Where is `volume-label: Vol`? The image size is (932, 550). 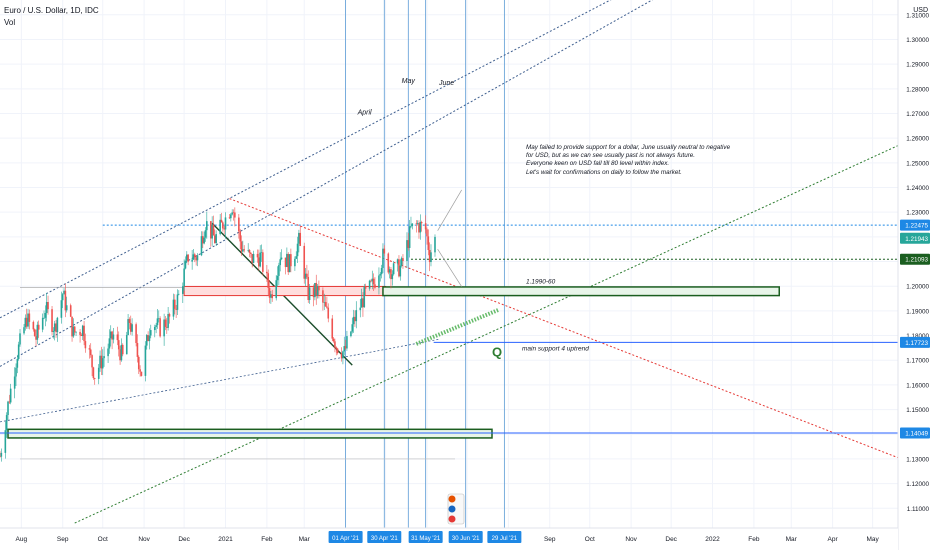 volume-label: Vol is located at coordinates (10, 22).